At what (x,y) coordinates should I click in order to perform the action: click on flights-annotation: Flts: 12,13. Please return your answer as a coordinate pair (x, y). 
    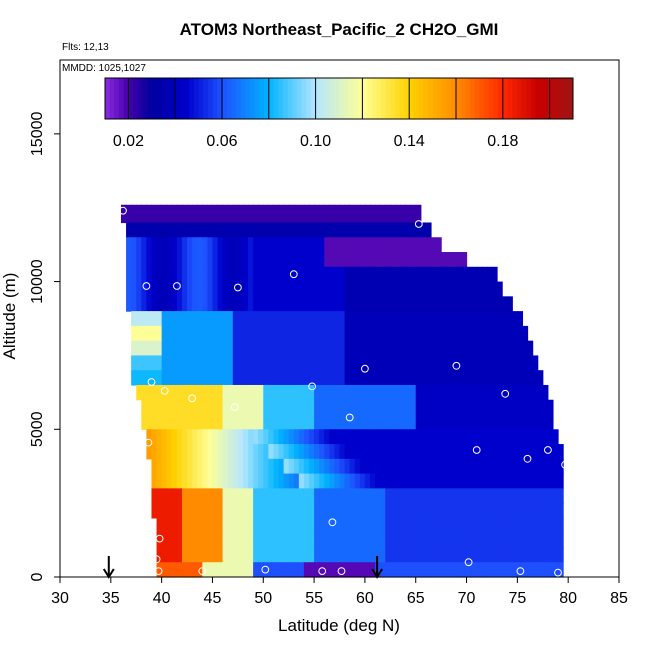
    Looking at the image, I should click on (85, 47).